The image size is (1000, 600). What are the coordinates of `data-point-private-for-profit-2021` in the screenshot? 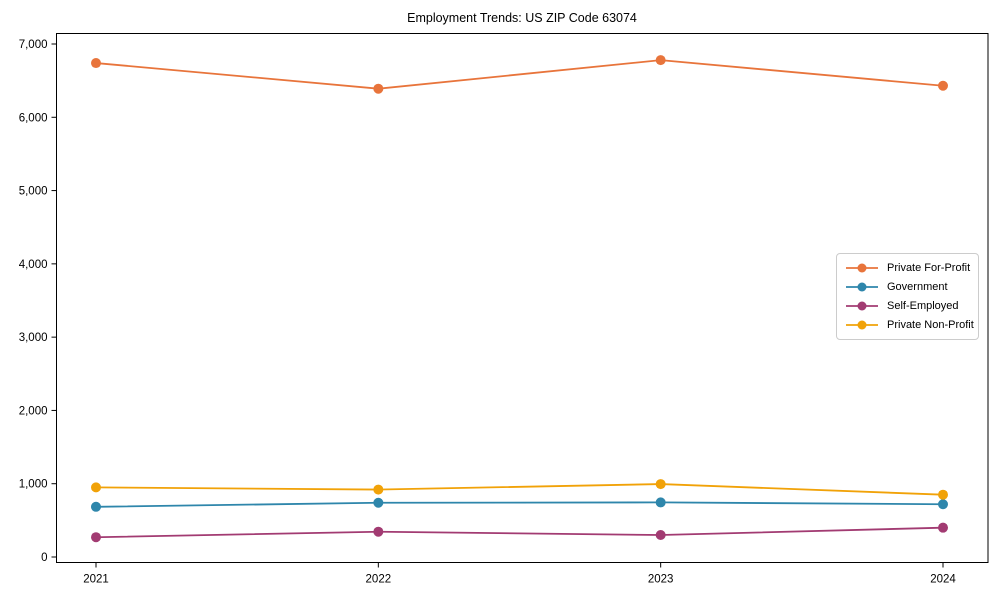 It's located at (96, 63).